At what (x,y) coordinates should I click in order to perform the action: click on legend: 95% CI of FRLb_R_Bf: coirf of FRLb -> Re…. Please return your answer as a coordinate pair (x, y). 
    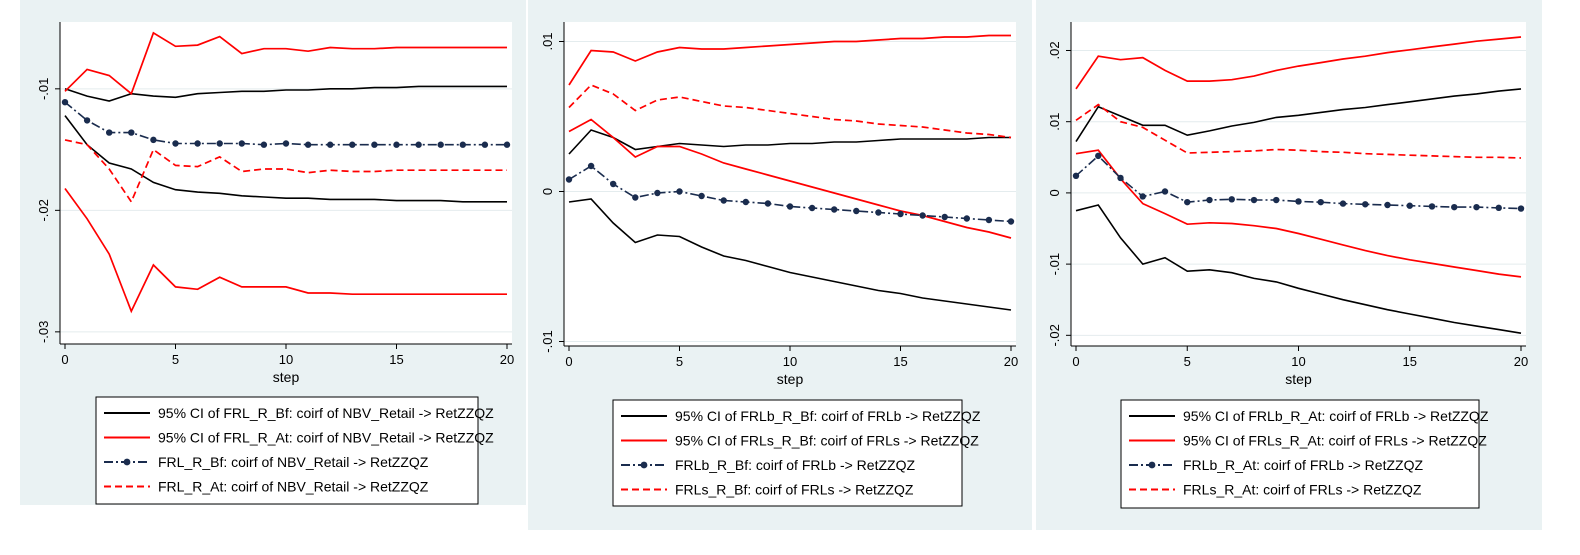
    Looking at the image, I should click on (796, 453).